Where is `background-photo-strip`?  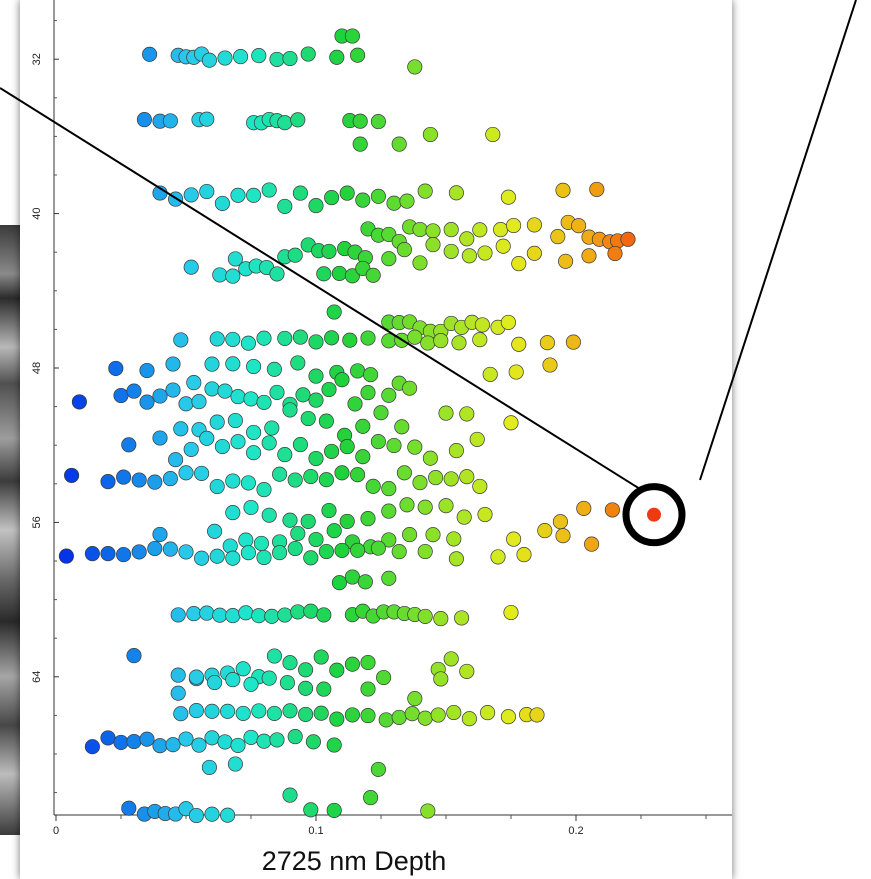
background-photo-strip is located at coordinates (10, 530).